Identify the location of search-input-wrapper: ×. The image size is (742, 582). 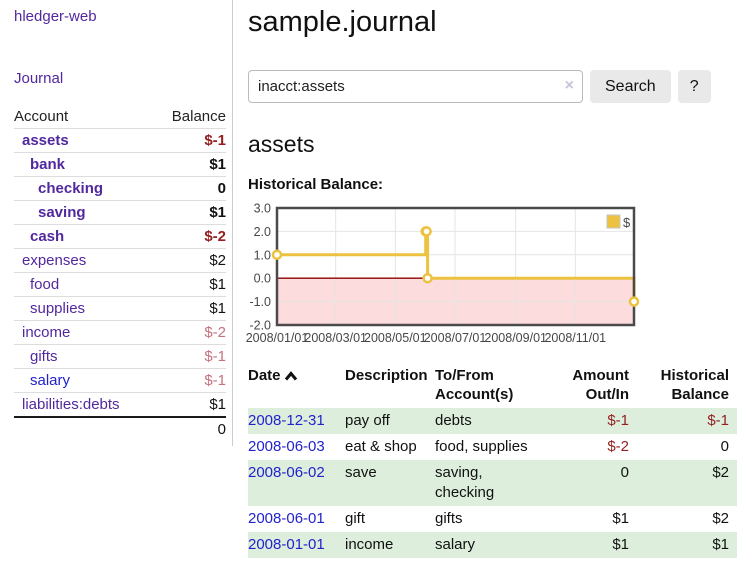
(415, 86).